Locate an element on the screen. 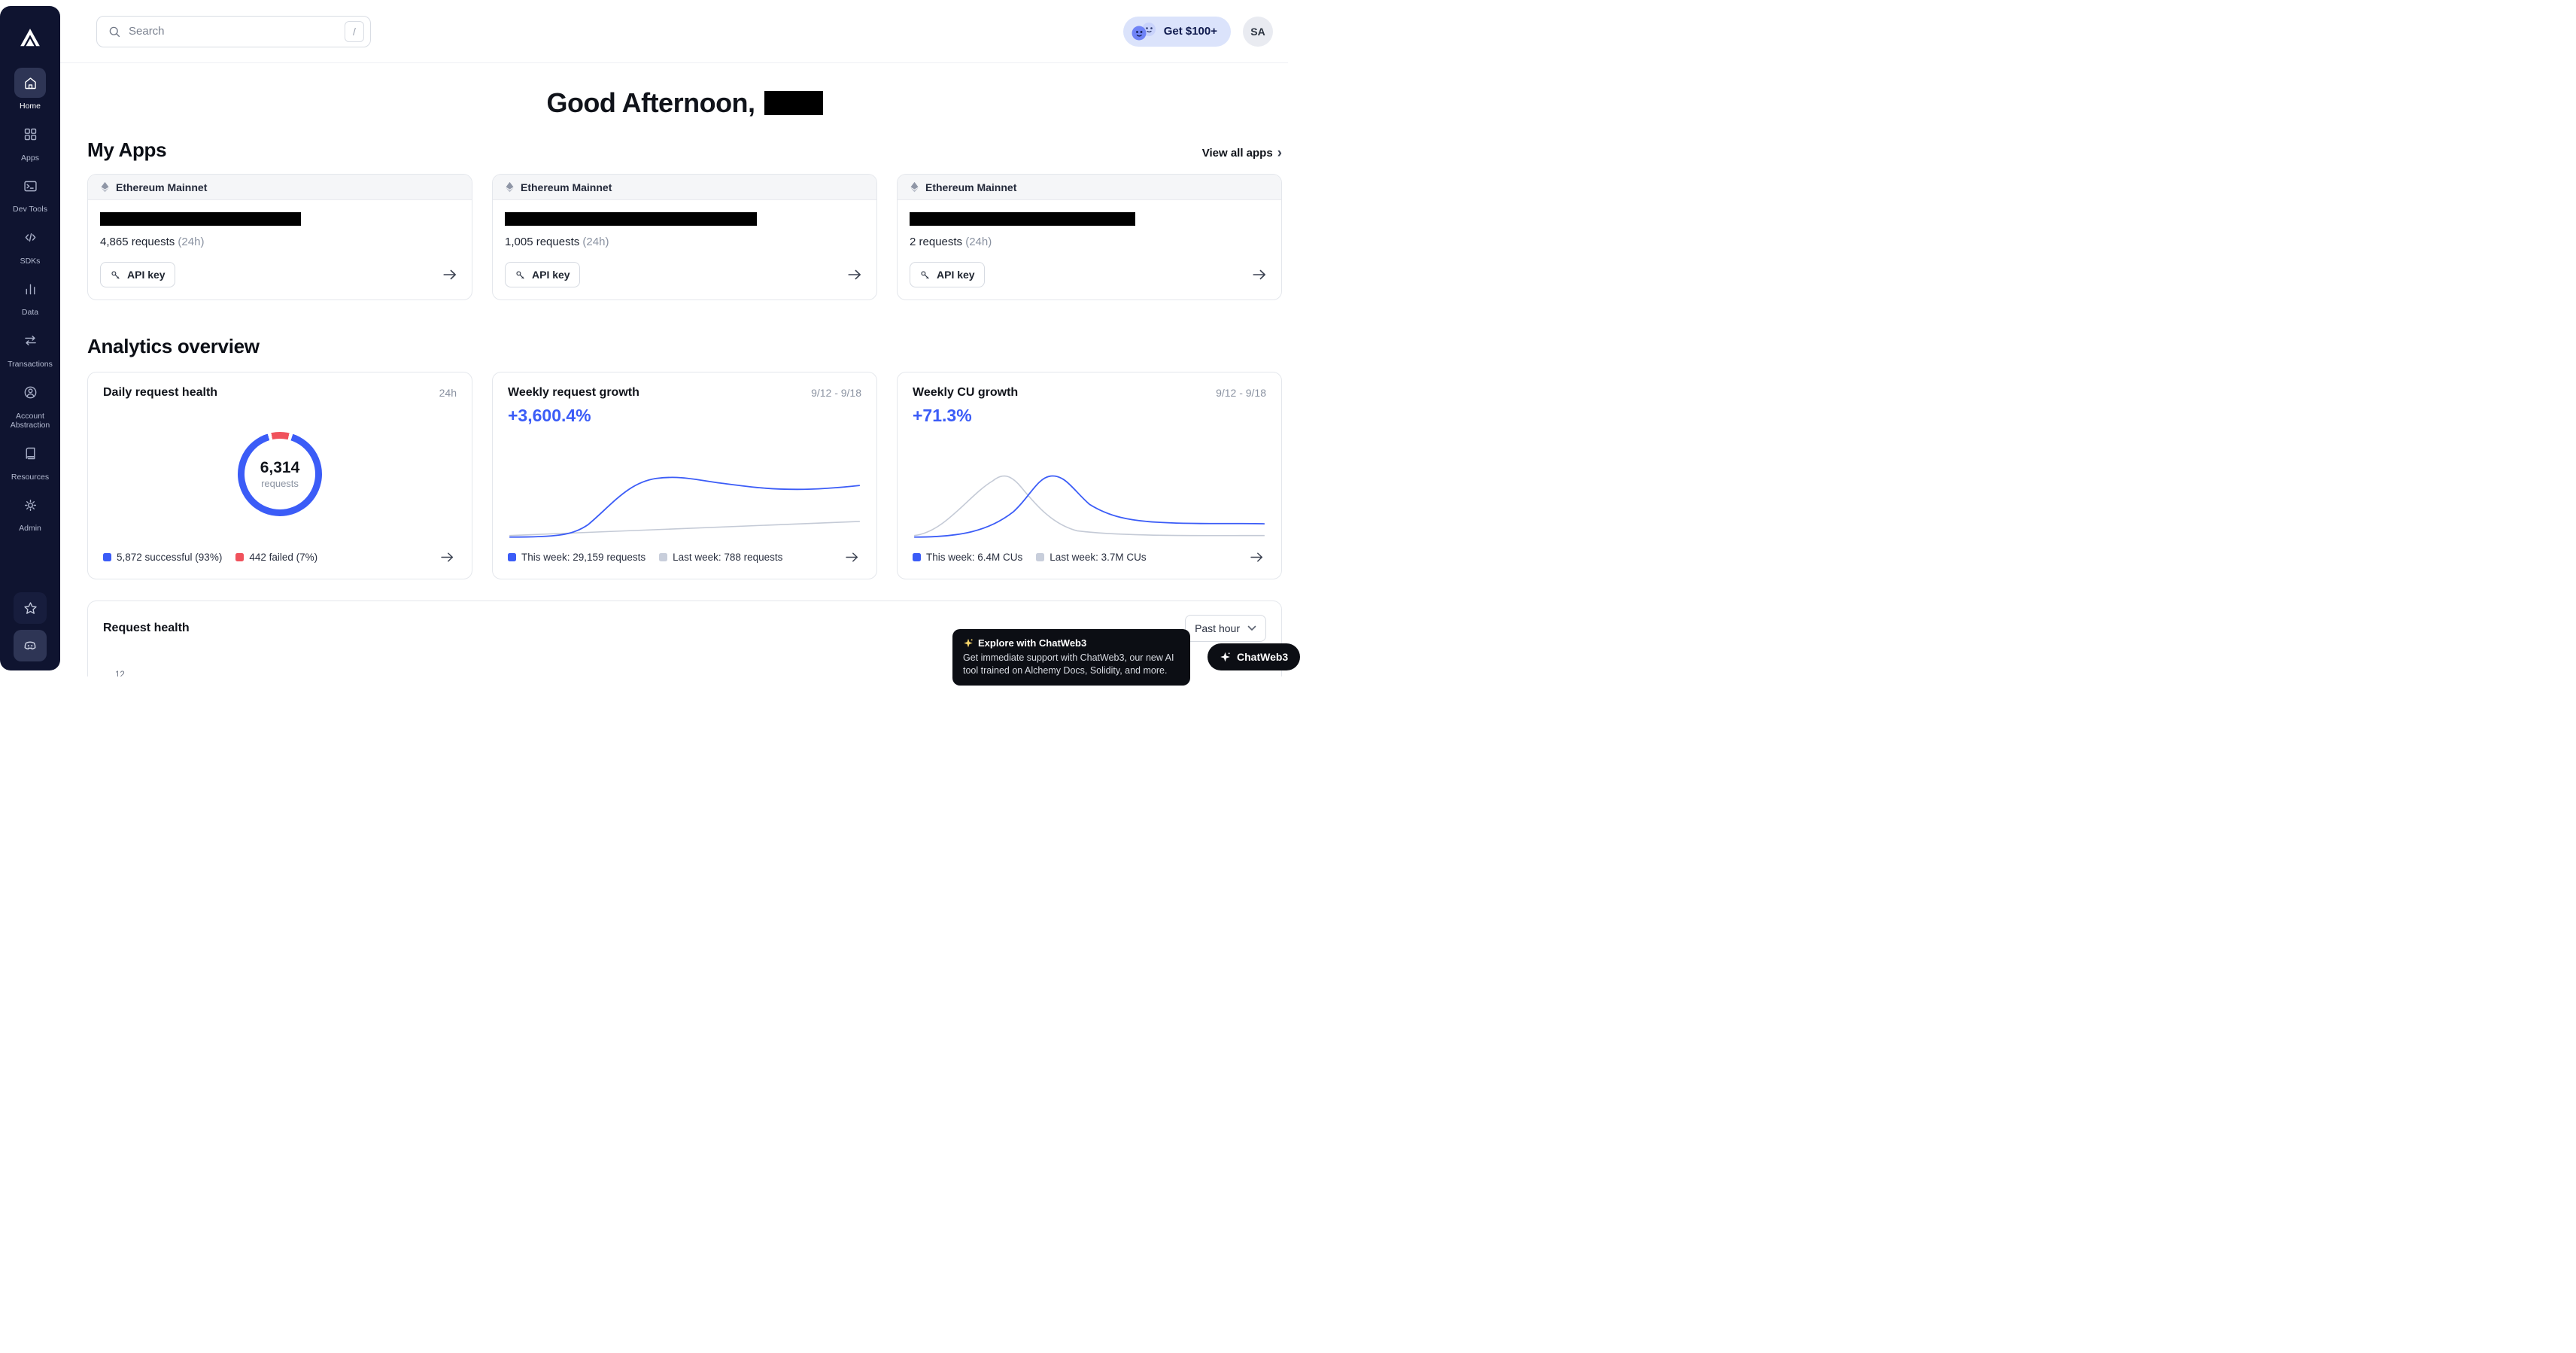 This screenshot has width=2576, height=1353. topbar-right: Get $100+ SA is located at coordinates (1198, 31).